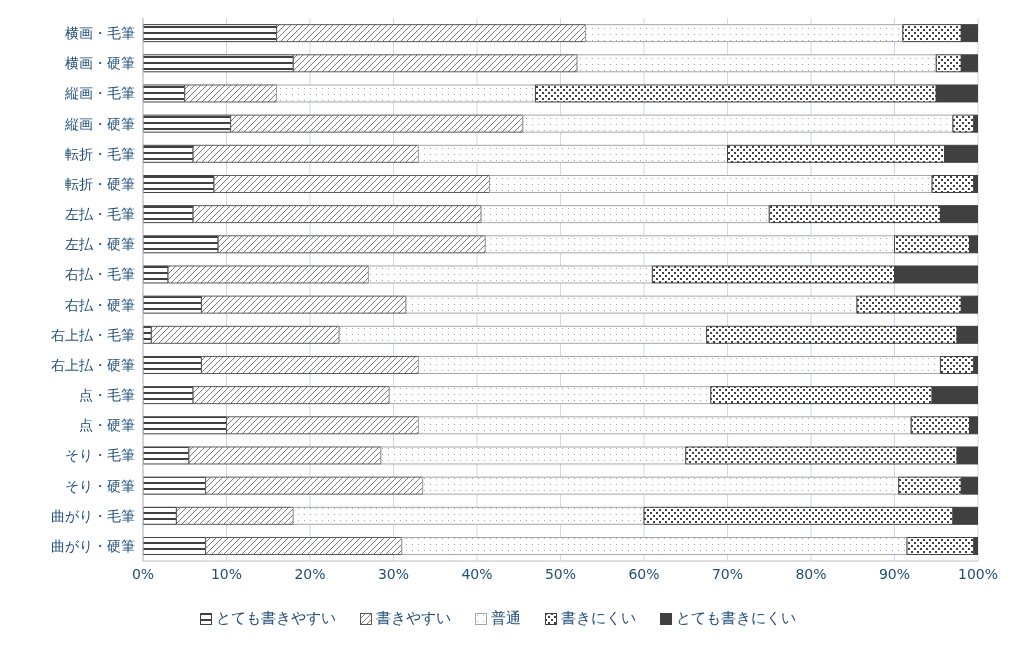 Image resolution: width=1030 pixels, height=646 pixels. What do you see at coordinates (107, 395) in the screenshot?
I see `y-tick-label: 点・毛筆` at bounding box center [107, 395].